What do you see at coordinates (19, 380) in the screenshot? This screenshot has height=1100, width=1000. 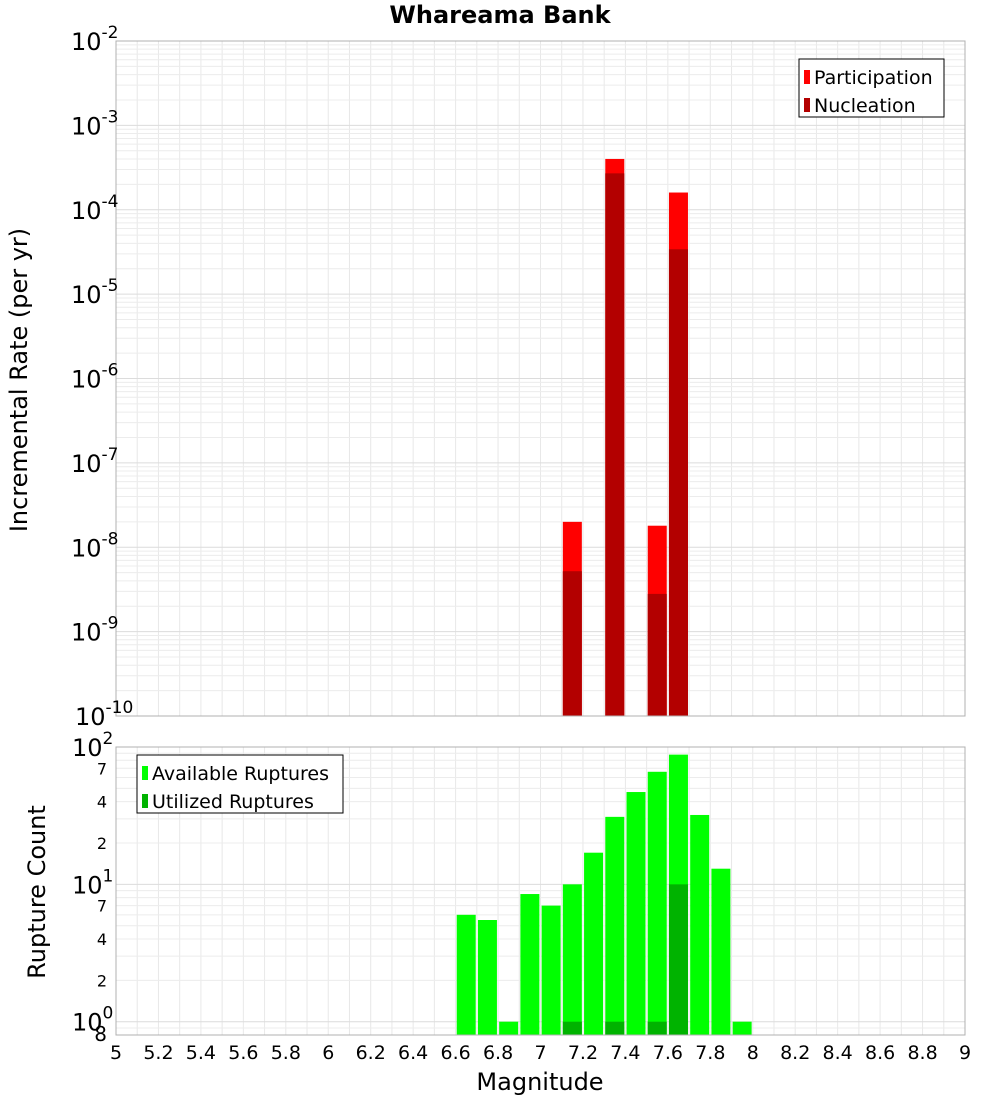 I see `top-y-axis-label: Incremental Rate (per yr)` at bounding box center [19, 380].